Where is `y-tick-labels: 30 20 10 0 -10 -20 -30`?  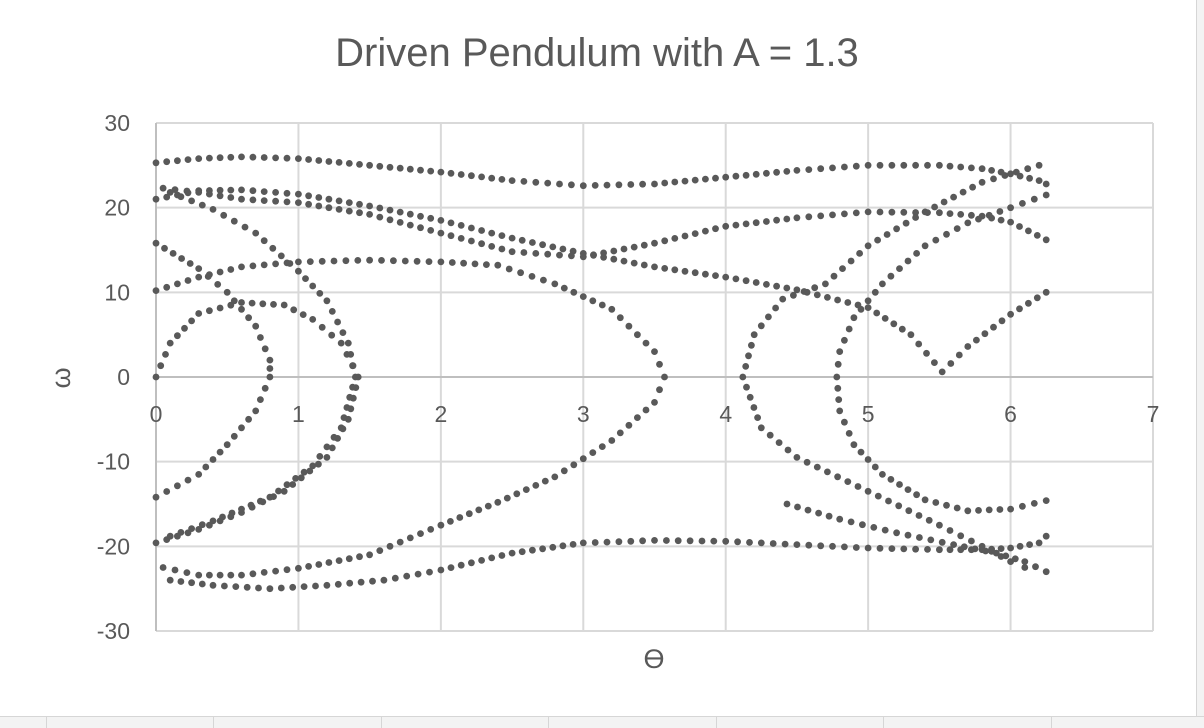
y-tick-labels: 30 20 10 0 -10 -20 -30 is located at coordinates (113, 377).